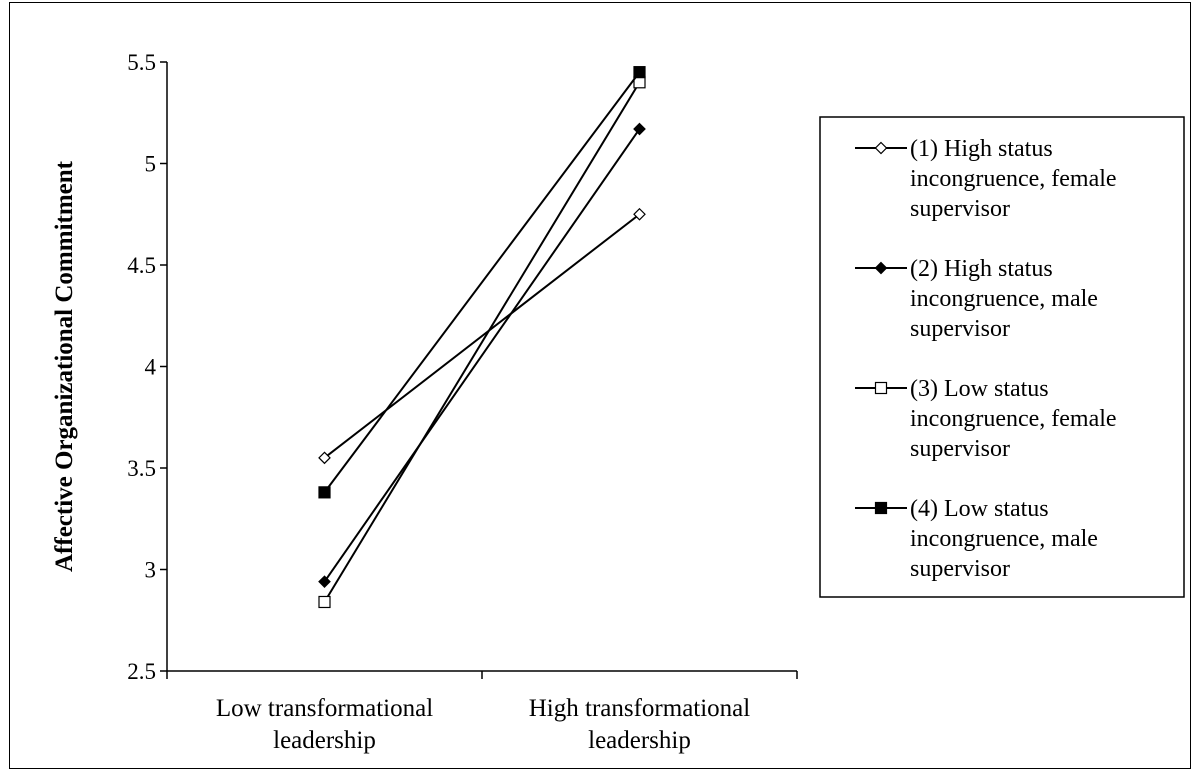  What do you see at coordinates (979, 509) in the screenshot?
I see `legend-entry-line: (4) Low status` at bounding box center [979, 509].